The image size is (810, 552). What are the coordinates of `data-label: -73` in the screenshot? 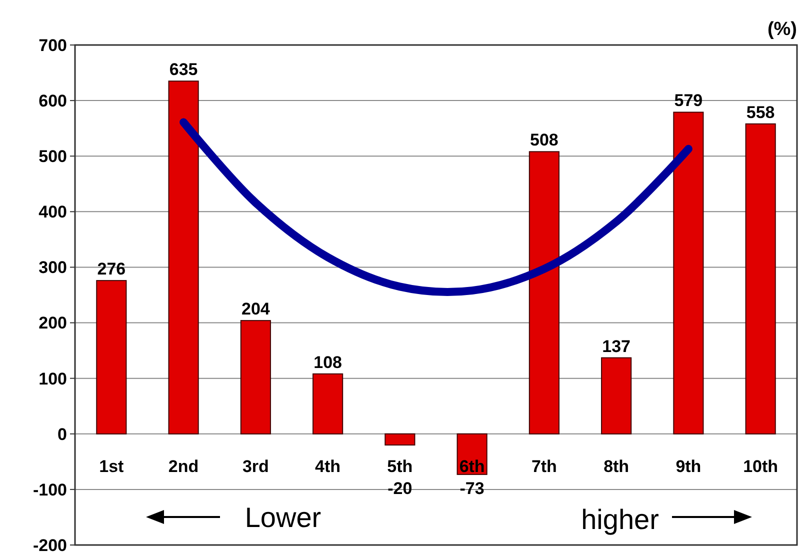 It's located at (472, 488).